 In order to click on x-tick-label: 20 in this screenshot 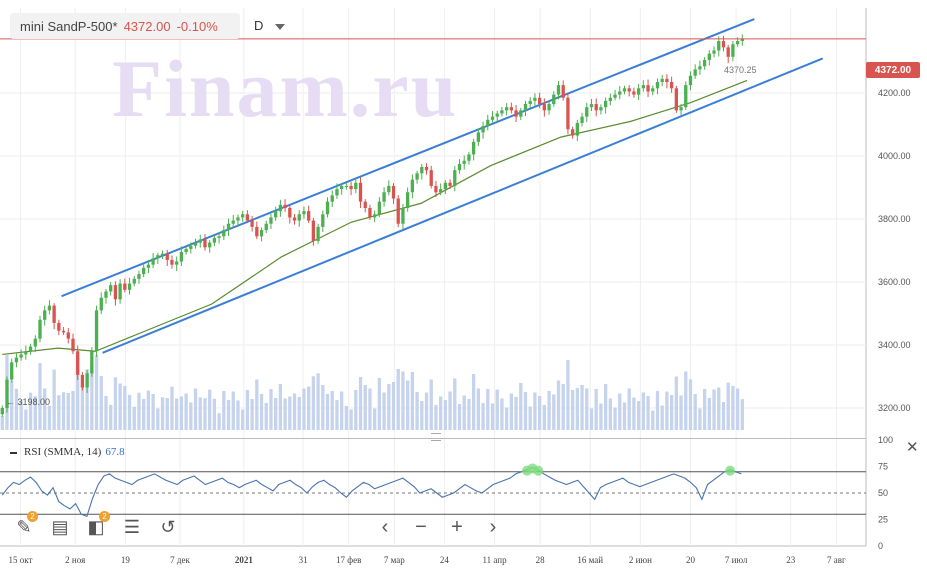, I will do `click(691, 560)`.